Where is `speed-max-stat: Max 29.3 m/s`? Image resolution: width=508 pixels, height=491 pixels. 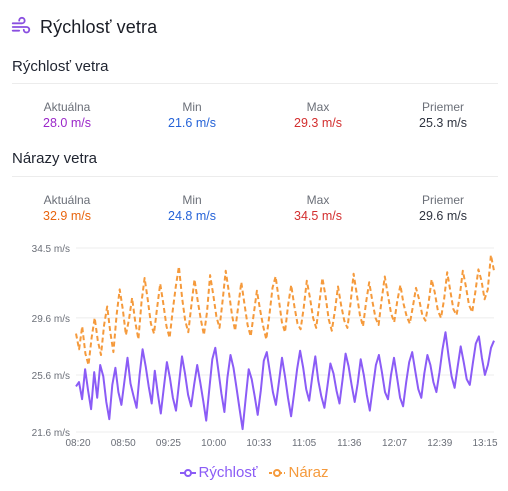 speed-max-stat: Max 29.3 m/s is located at coordinates (318, 115).